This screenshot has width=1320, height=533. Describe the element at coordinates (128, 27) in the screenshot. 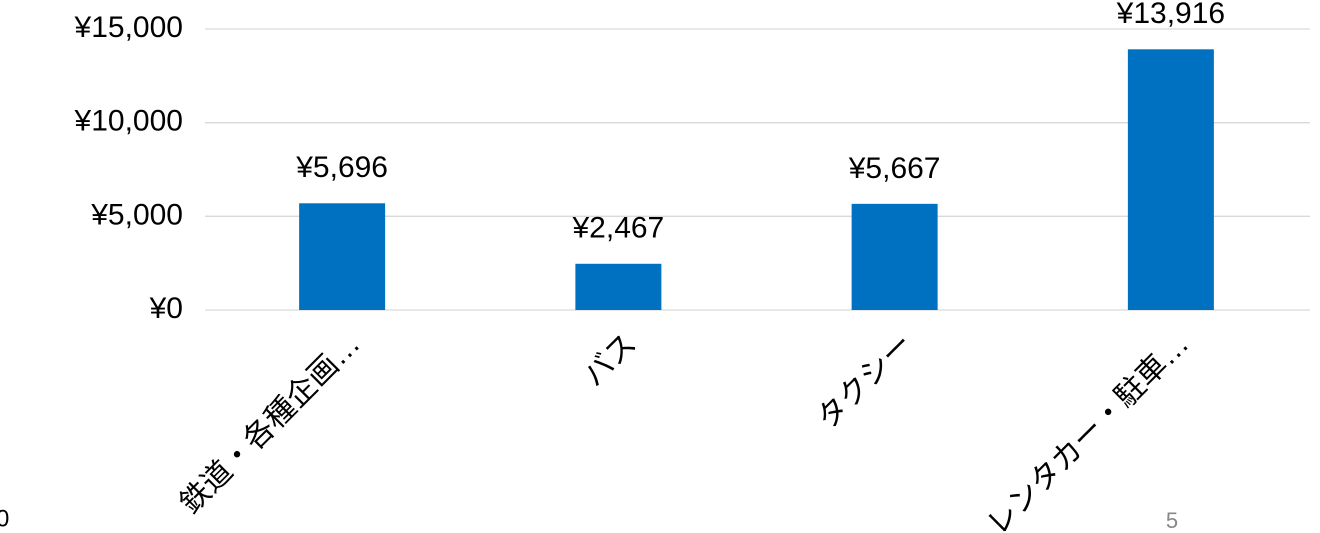

I see `y-tick-label: ¥15,000` at that location.